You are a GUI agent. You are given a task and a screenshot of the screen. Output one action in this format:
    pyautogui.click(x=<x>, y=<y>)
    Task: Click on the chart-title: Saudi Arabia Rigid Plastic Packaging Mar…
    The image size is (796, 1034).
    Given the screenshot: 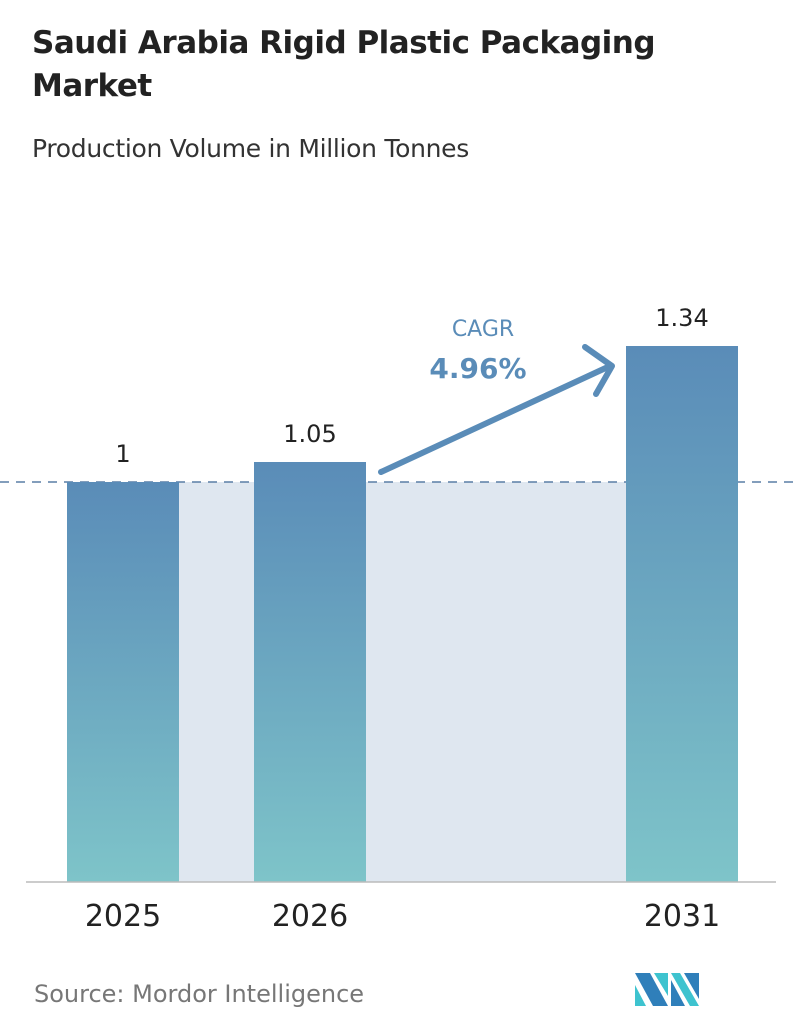 What is the action you would take?
    pyautogui.click(x=344, y=64)
    